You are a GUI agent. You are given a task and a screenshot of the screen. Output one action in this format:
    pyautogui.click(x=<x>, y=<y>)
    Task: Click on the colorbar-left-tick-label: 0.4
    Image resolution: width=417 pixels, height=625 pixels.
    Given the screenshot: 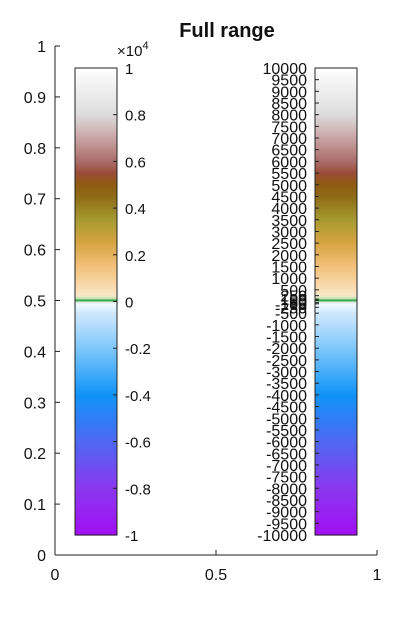 What is the action you would take?
    pyautogui.click(x=135, y=209)
    